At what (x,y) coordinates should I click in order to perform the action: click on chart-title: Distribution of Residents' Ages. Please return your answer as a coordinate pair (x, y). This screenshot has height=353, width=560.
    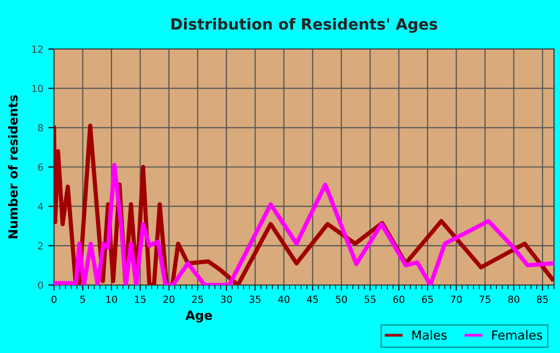
    Looking at the image, I should click on (304, 25).